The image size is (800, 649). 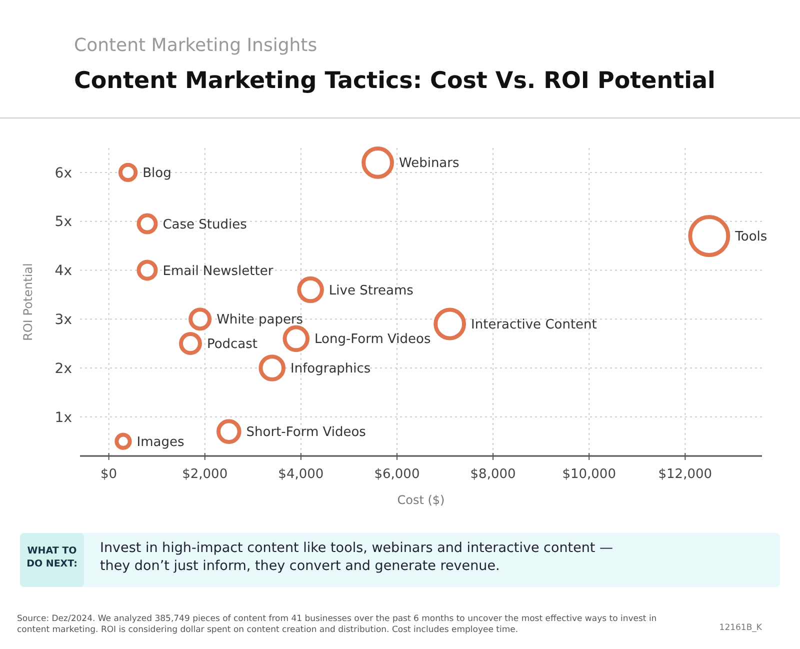 I want to click on y-tick-label: 1x, so click(x=63, y=418).